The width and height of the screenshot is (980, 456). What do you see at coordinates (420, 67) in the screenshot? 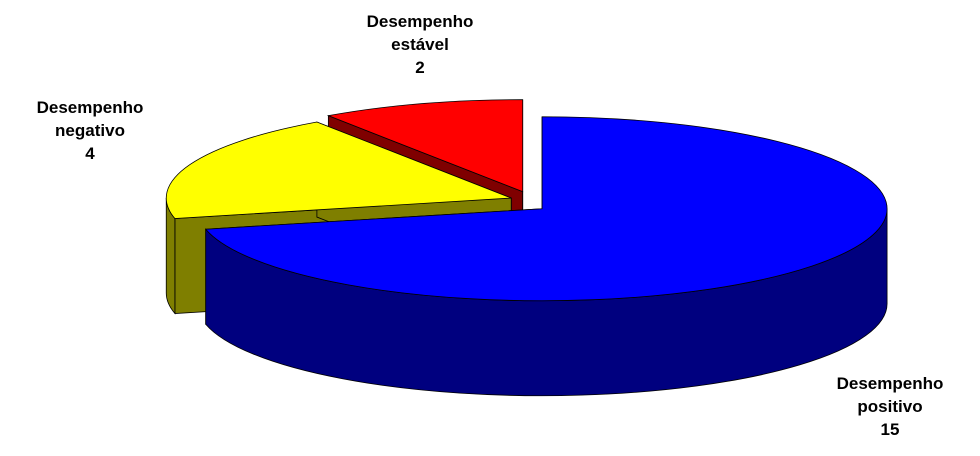
I see `value-label: 2` at bounding box center [420, 67].